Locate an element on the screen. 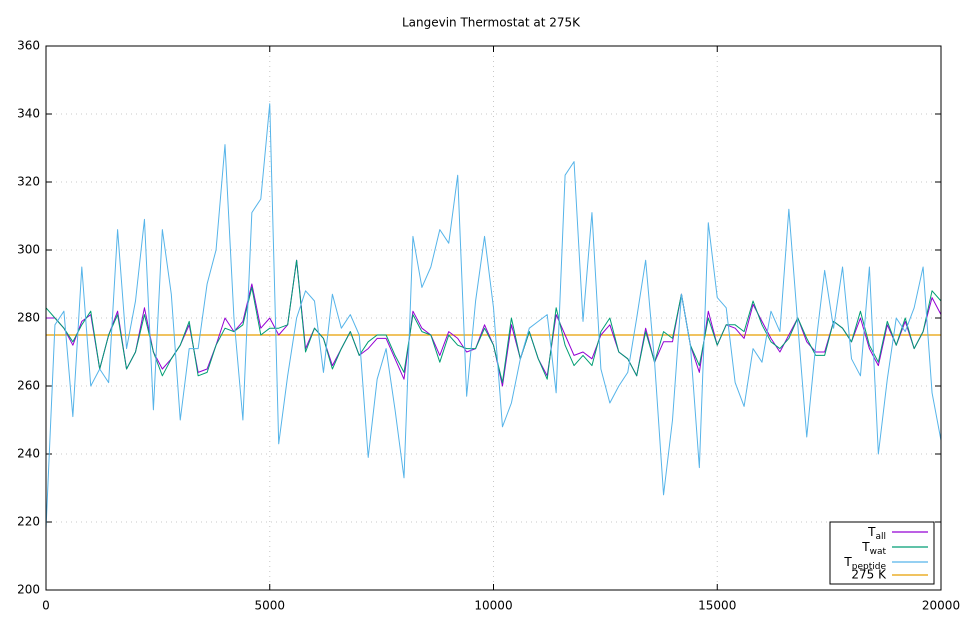  legend-label: Tall is located at coordinates (876, 533).